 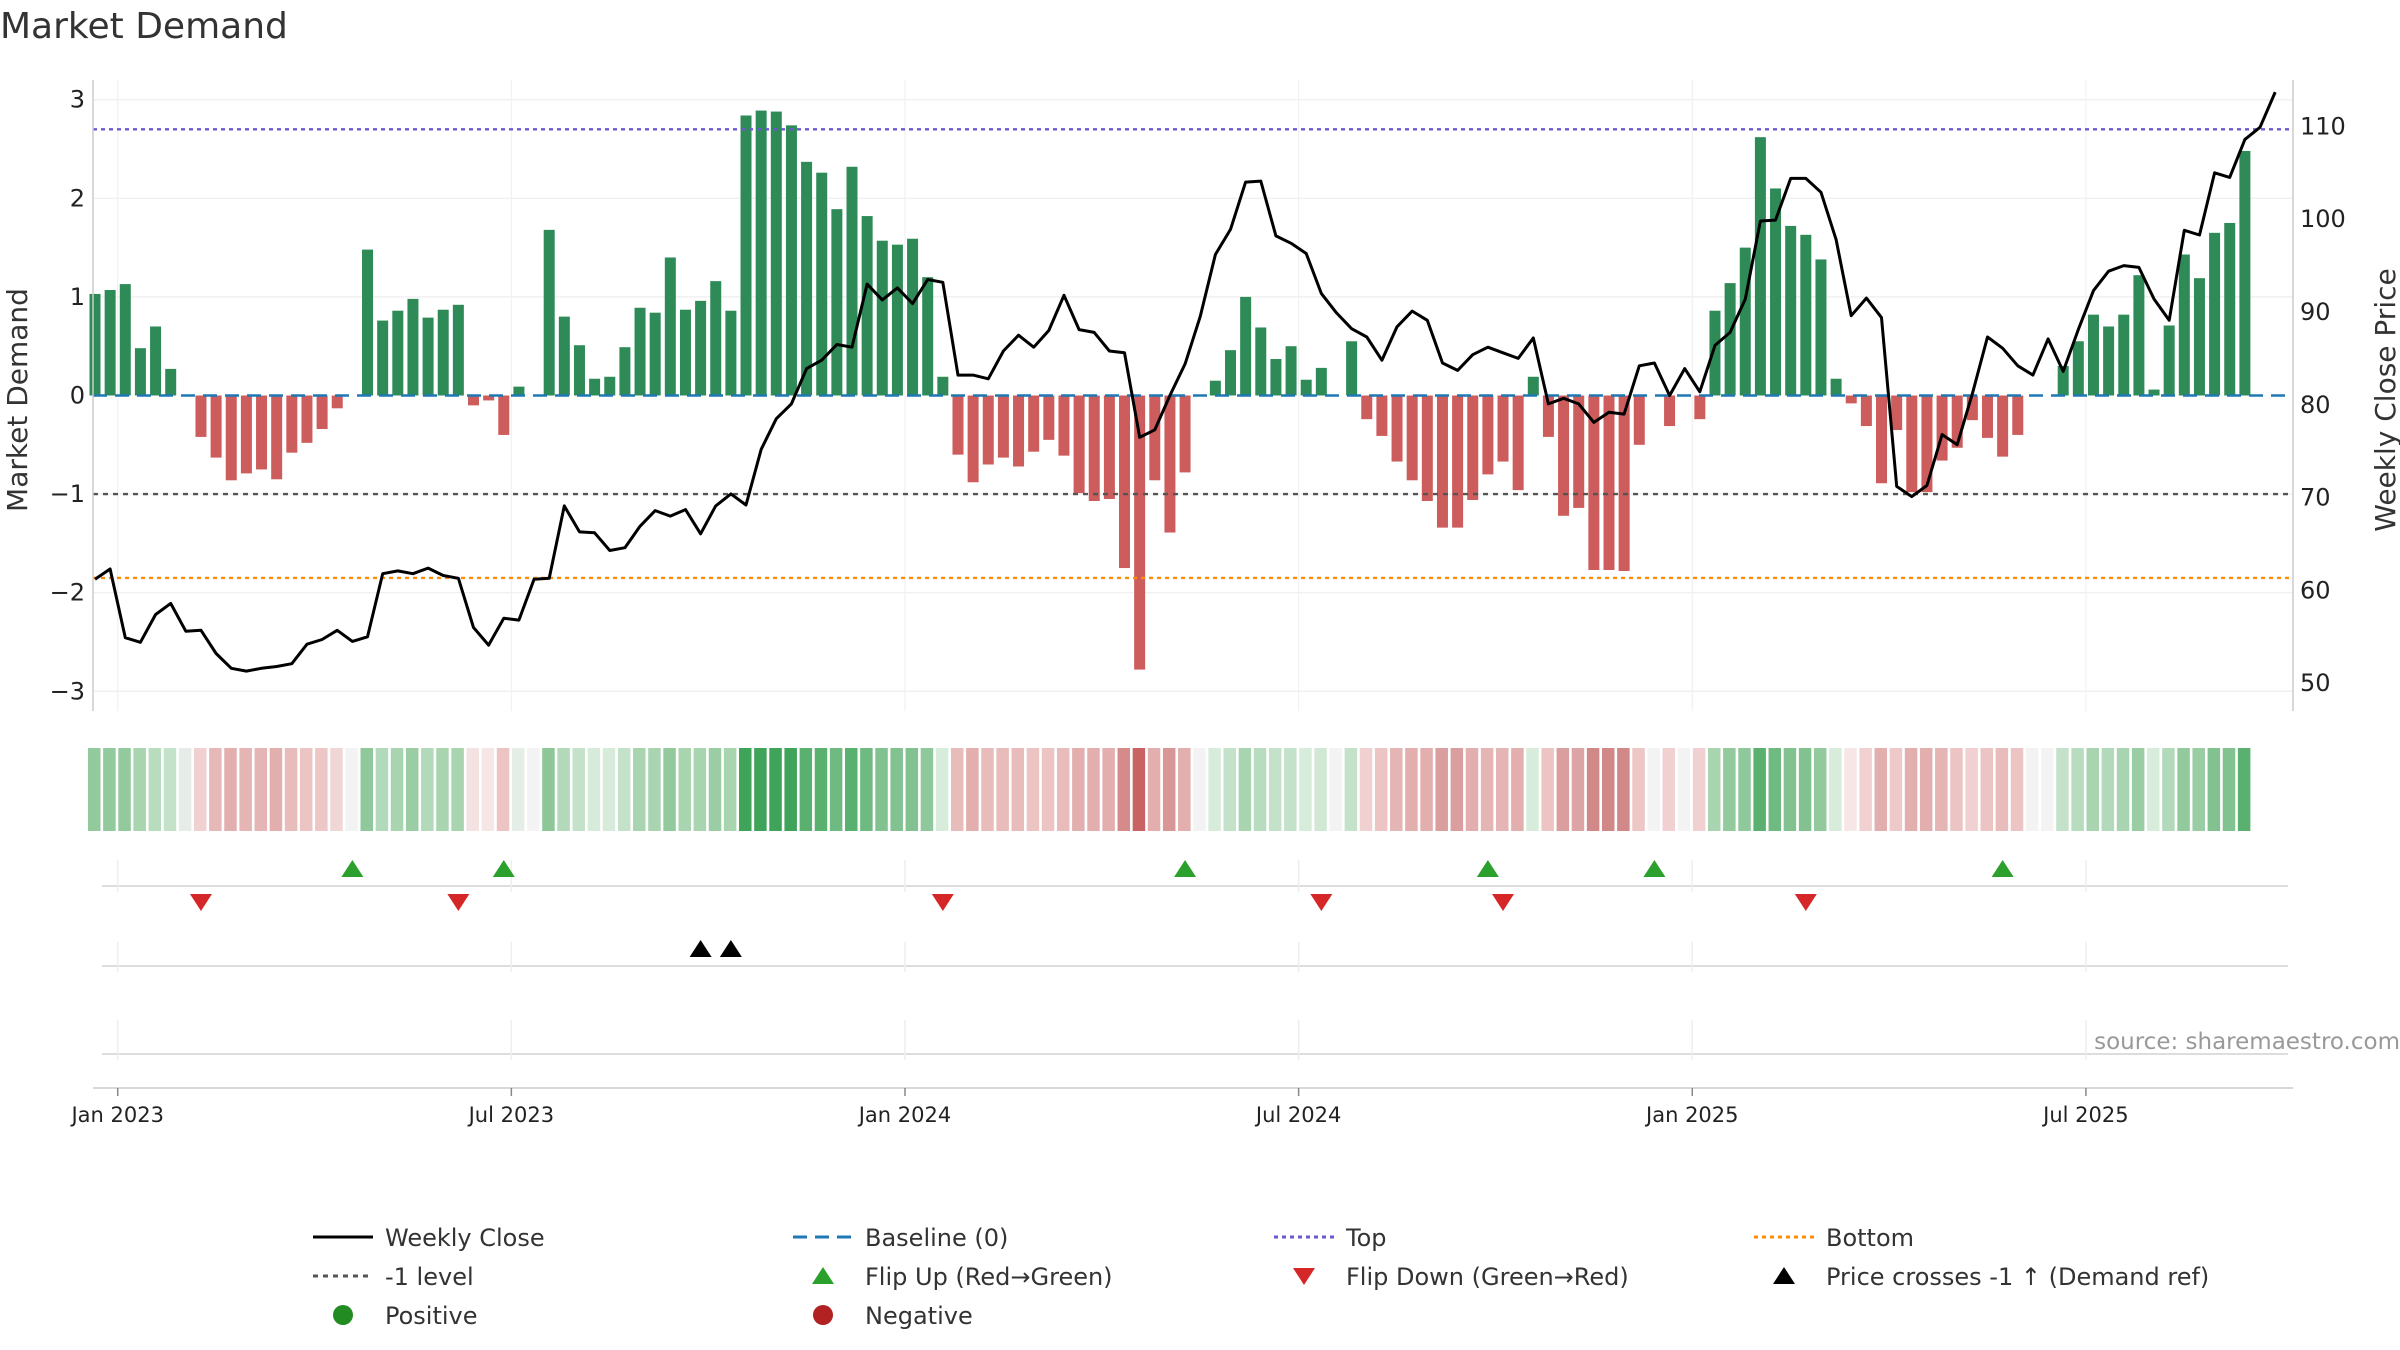 What do you see at coordinates (2017, 1277) in the screenshot?
I see `legend-label: Price crosses -1 ↑ (Demand ref)` at bounding box center [2017, 1277].